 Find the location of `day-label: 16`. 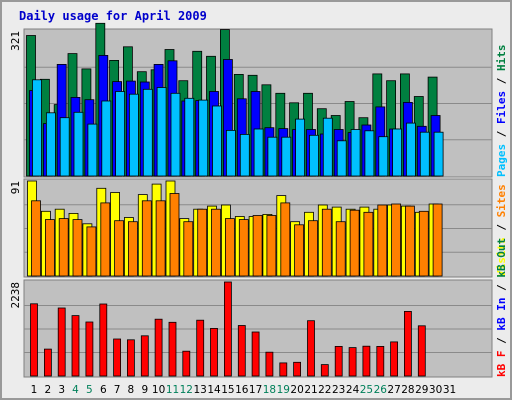

day-label: 16 is located at coordinates (242, 390).